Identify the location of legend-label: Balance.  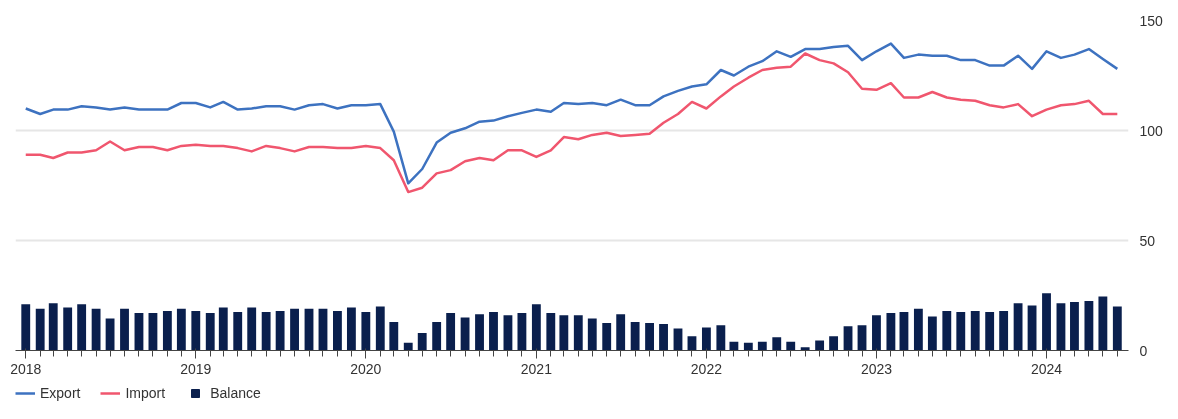
(235, 393).